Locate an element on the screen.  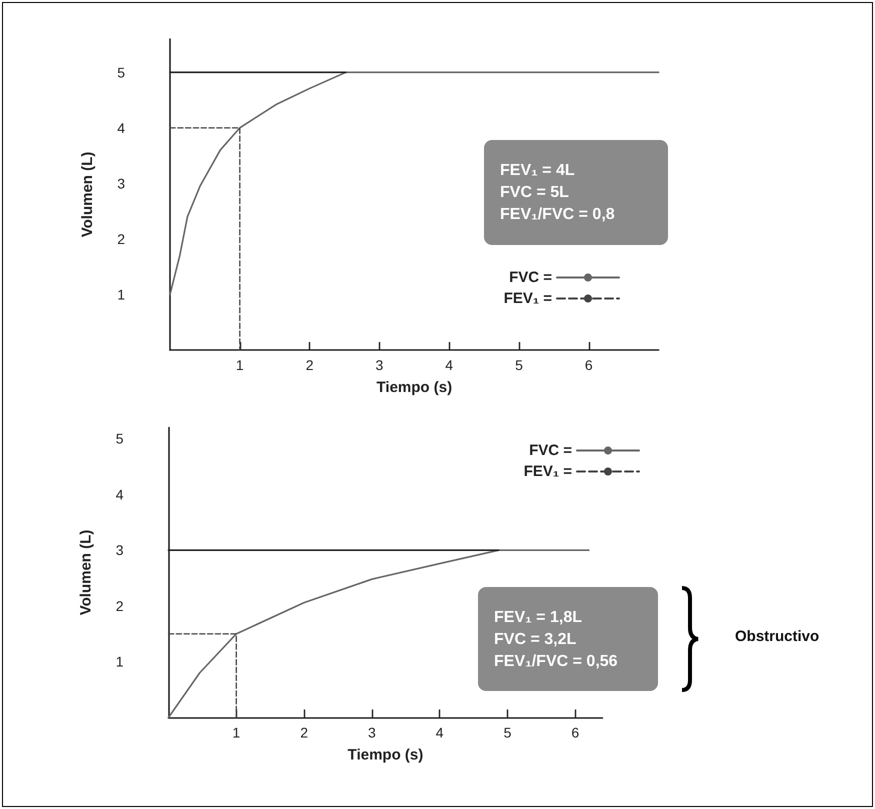
text-box: FEV₁ = 1,8L FVC = 3,2L FEV₁/FVC = 0,56 is located at coordinates (568, 639).